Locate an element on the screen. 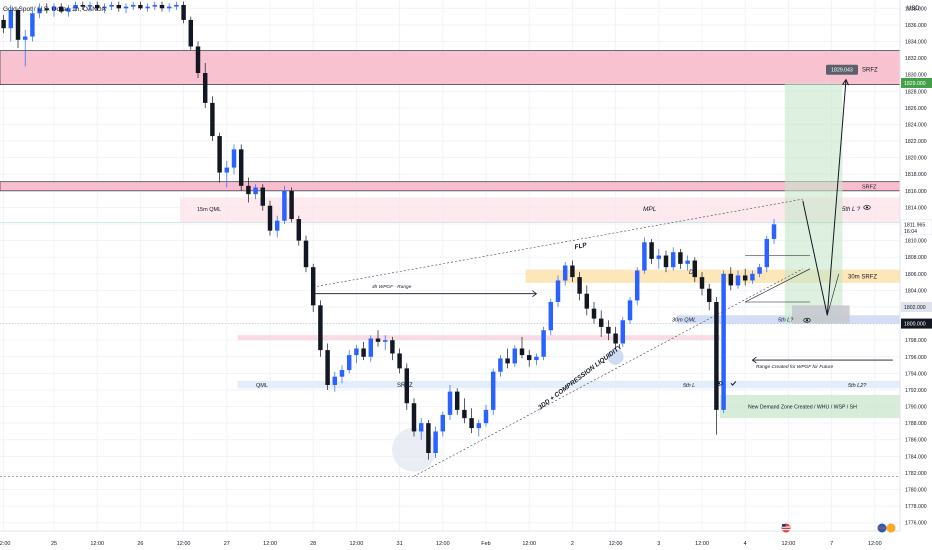  flag-icons is located at coordinates (838, 528).